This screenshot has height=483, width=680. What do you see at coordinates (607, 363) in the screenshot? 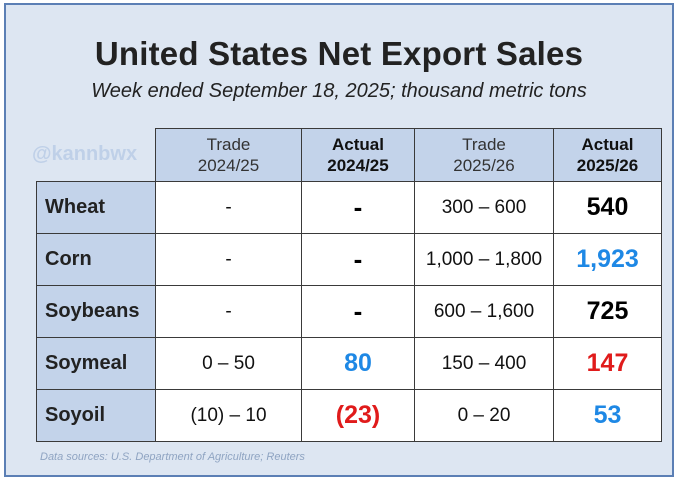
I see `cell-actual-2025-26: 147` at bounding box center [607, 363].